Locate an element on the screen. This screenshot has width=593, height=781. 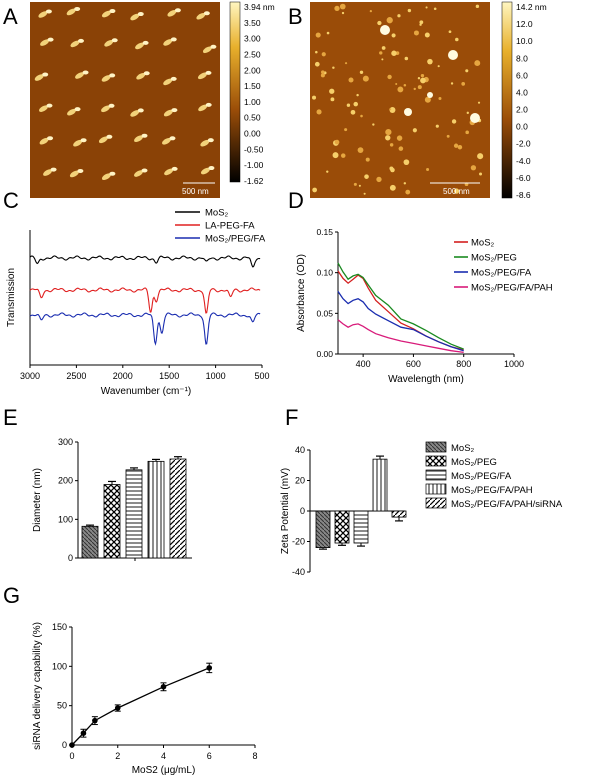
bar is located at coordinates (323, 529).